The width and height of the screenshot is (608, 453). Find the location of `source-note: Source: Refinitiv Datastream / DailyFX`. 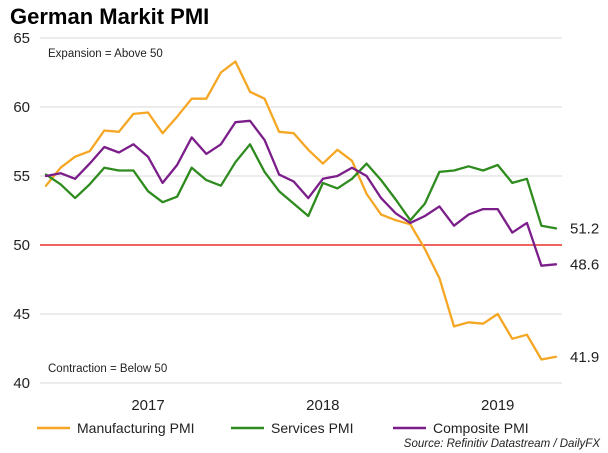

source-note: Source: Refinitiv Datastream / DailyFX is located at coordinates (503, 444).